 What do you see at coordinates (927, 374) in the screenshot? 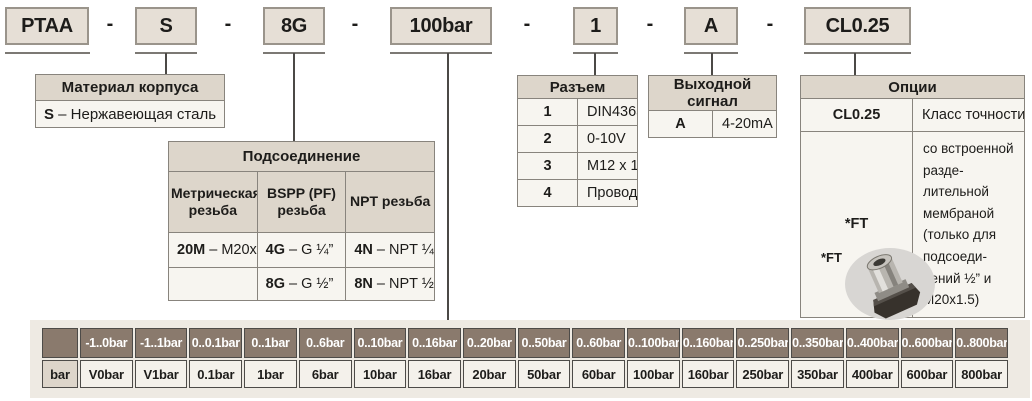
I see `pressure-code-cell: 600bar` at bounding box center [927, 374].